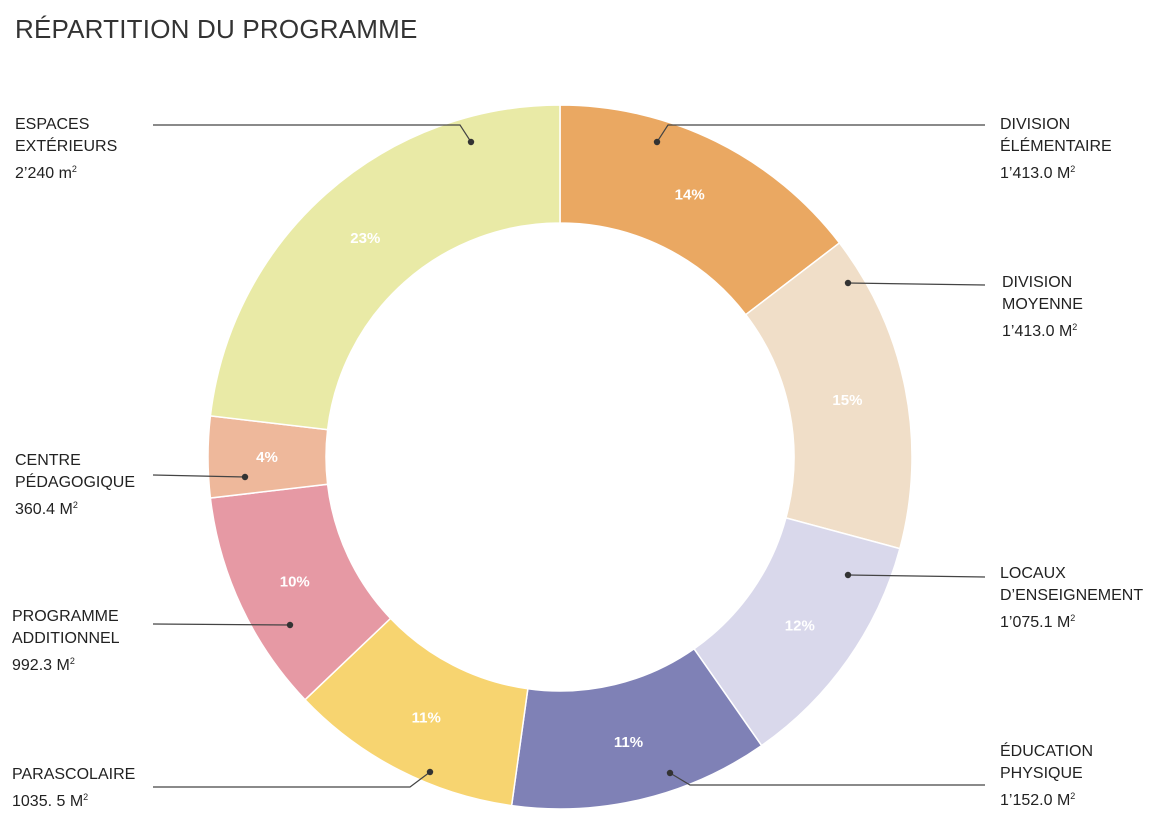 The height and width of the screenshot is (834, 1170). I want to click on slice-label: DIVISION ÉLÉMENTAIRE 1’413.0 M2, so click(1056, 149).